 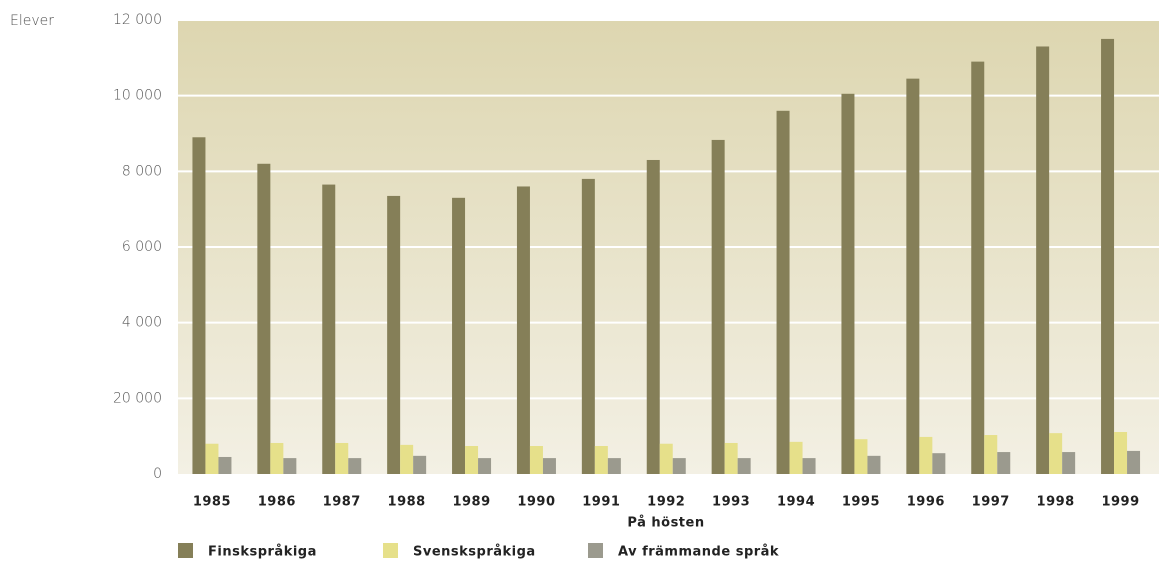 What do you see at coordinates (666, 502) in the screenshot?
I see `x-tick-label: 1992` at bounding box center [666, 502].